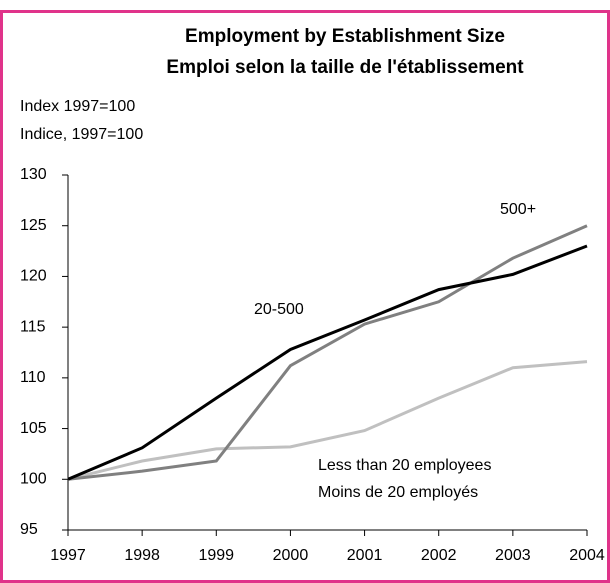  Describe the element at coordinates (398, 492) in the screenshot. I see `series-label: Moins de 20 employés` at that location.